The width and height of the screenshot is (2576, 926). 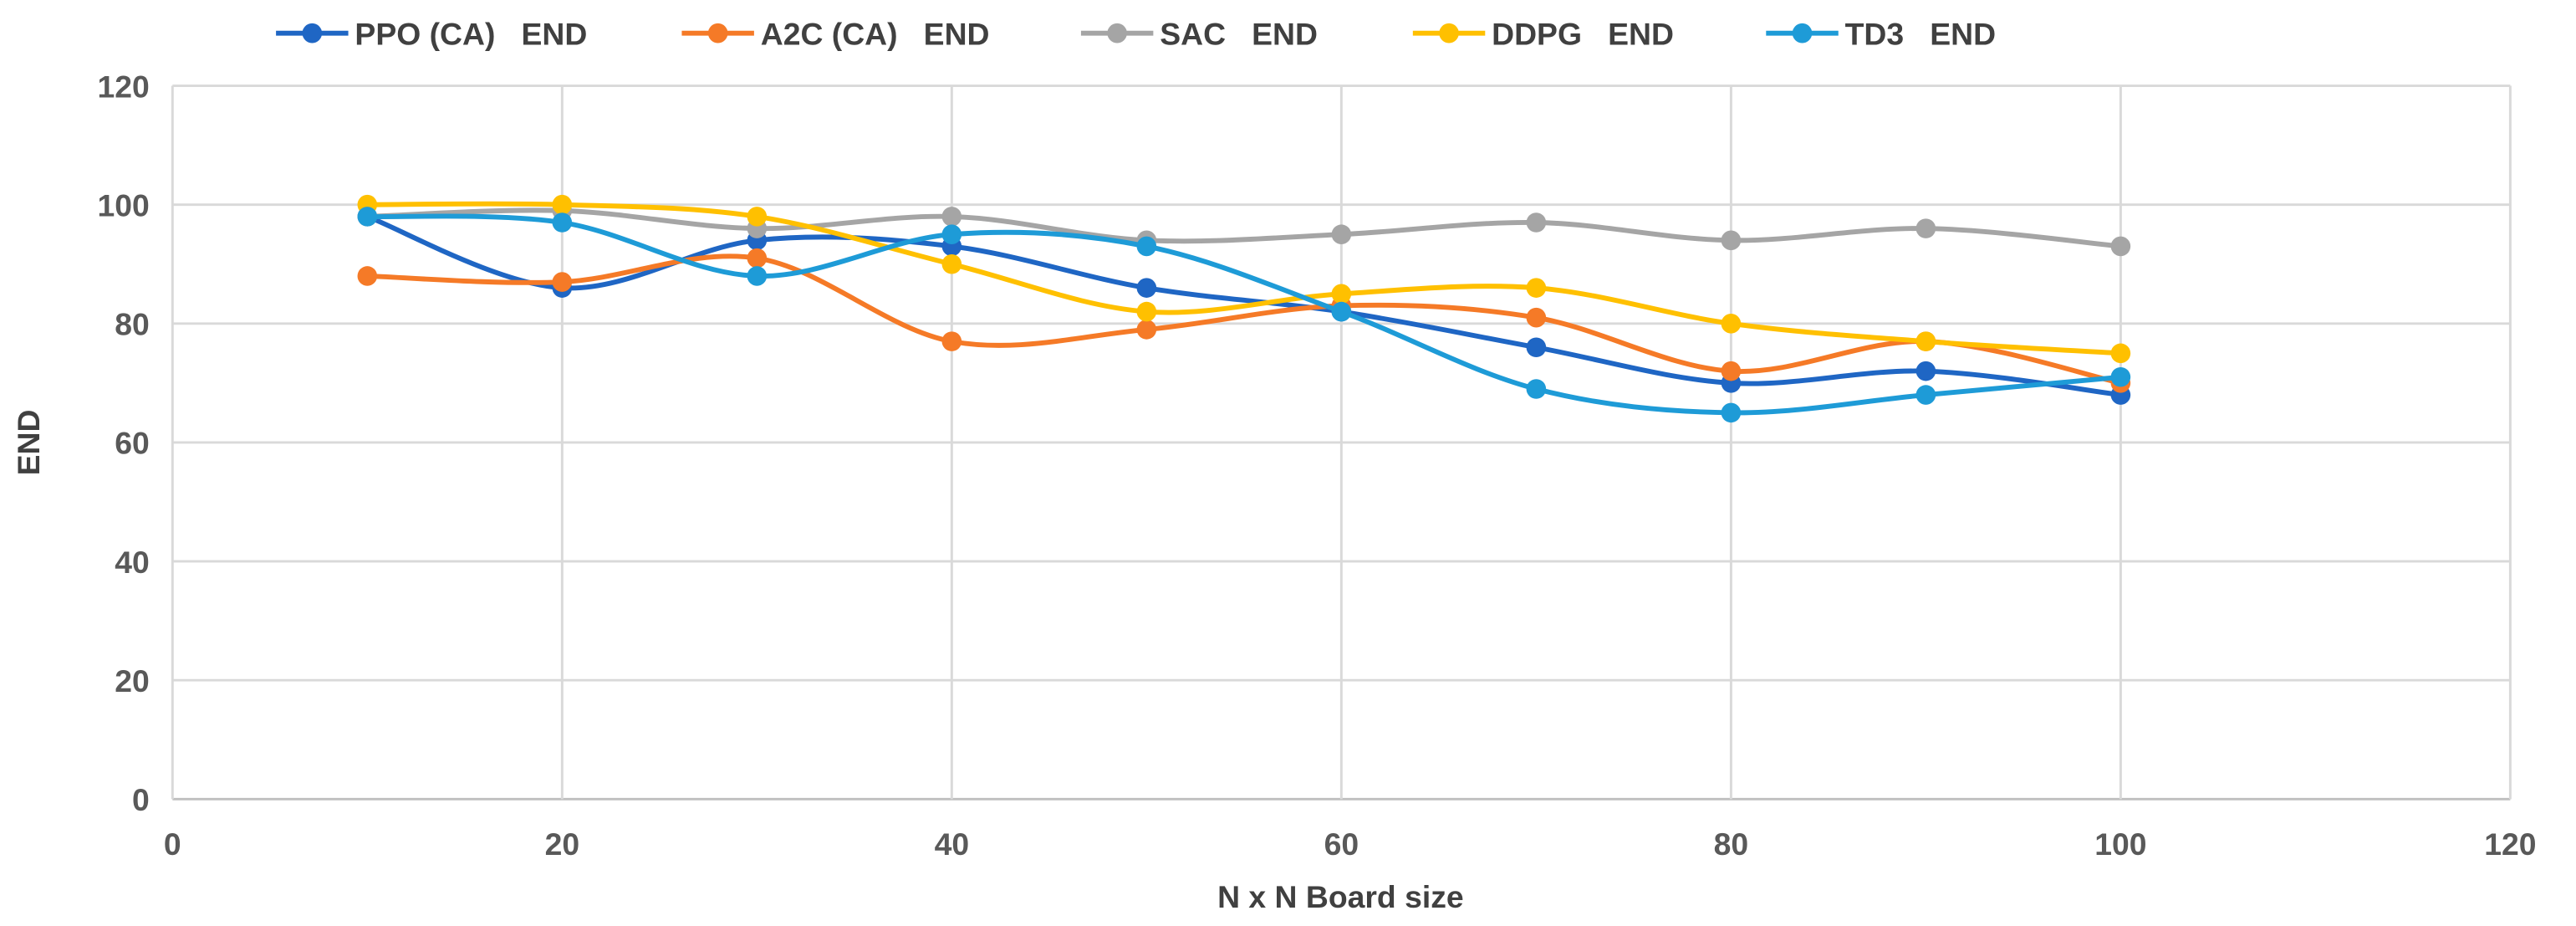 I want to click on legend-label: SAC END, so click(x=1239, y=33).